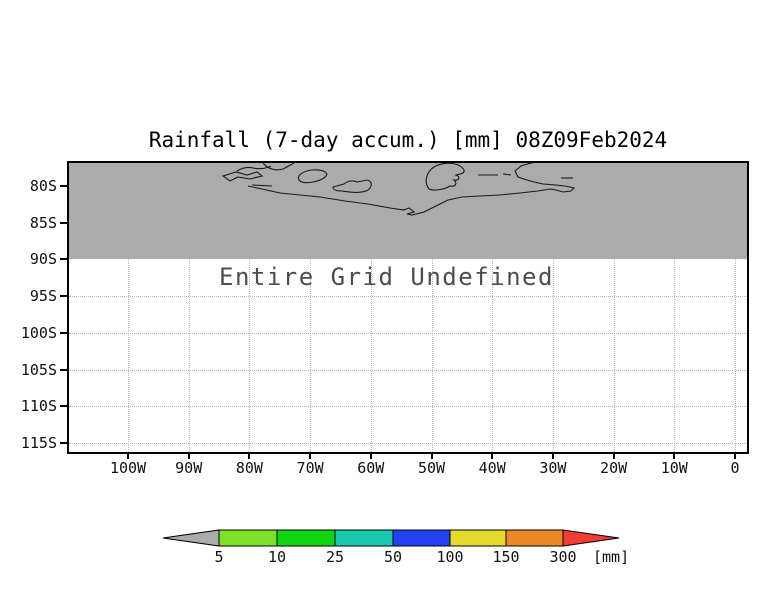 Image resolution: width=784 pixels, height=612 pixels. I want to click on x-tick-label: 20W, so click(614, 468).